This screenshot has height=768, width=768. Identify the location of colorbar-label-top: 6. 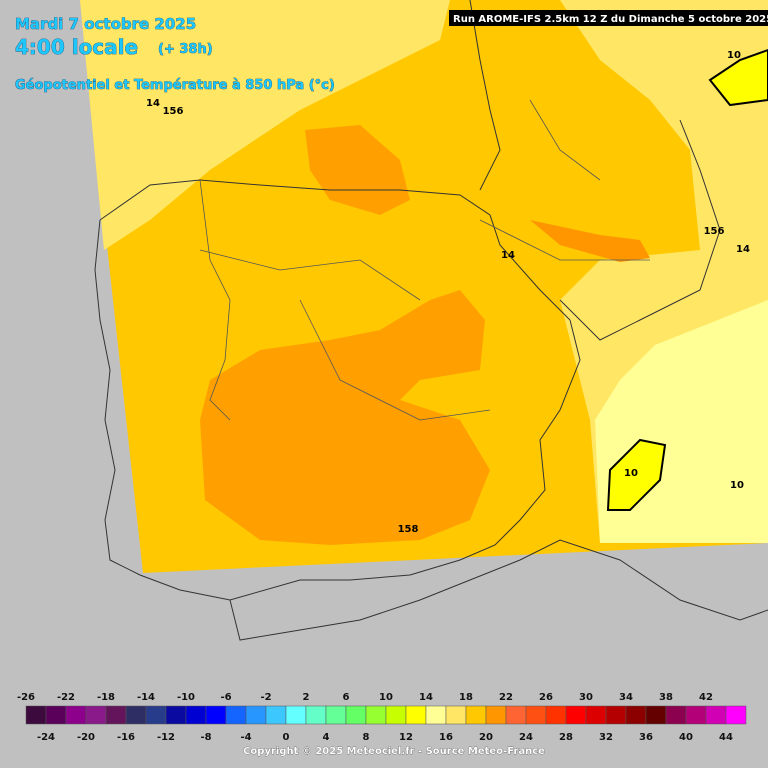
(346, 697).